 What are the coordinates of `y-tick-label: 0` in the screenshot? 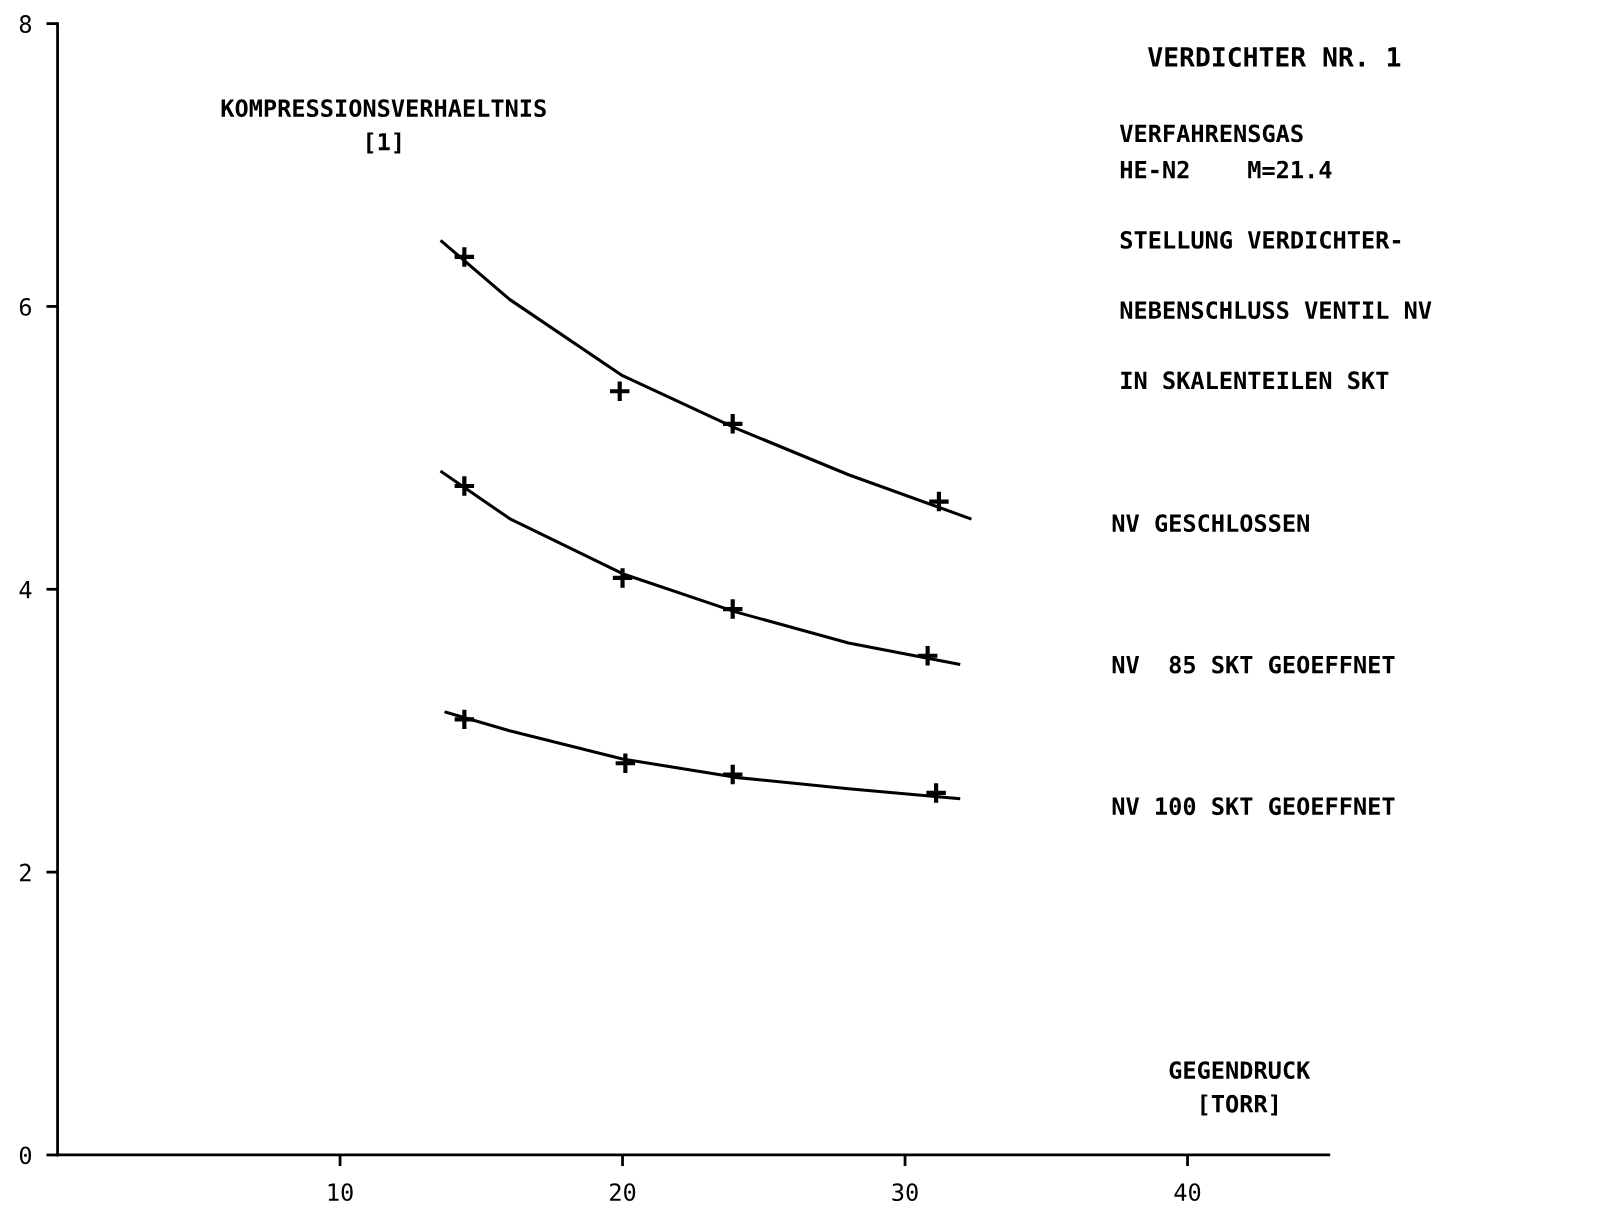 It's located at (25, 1155).